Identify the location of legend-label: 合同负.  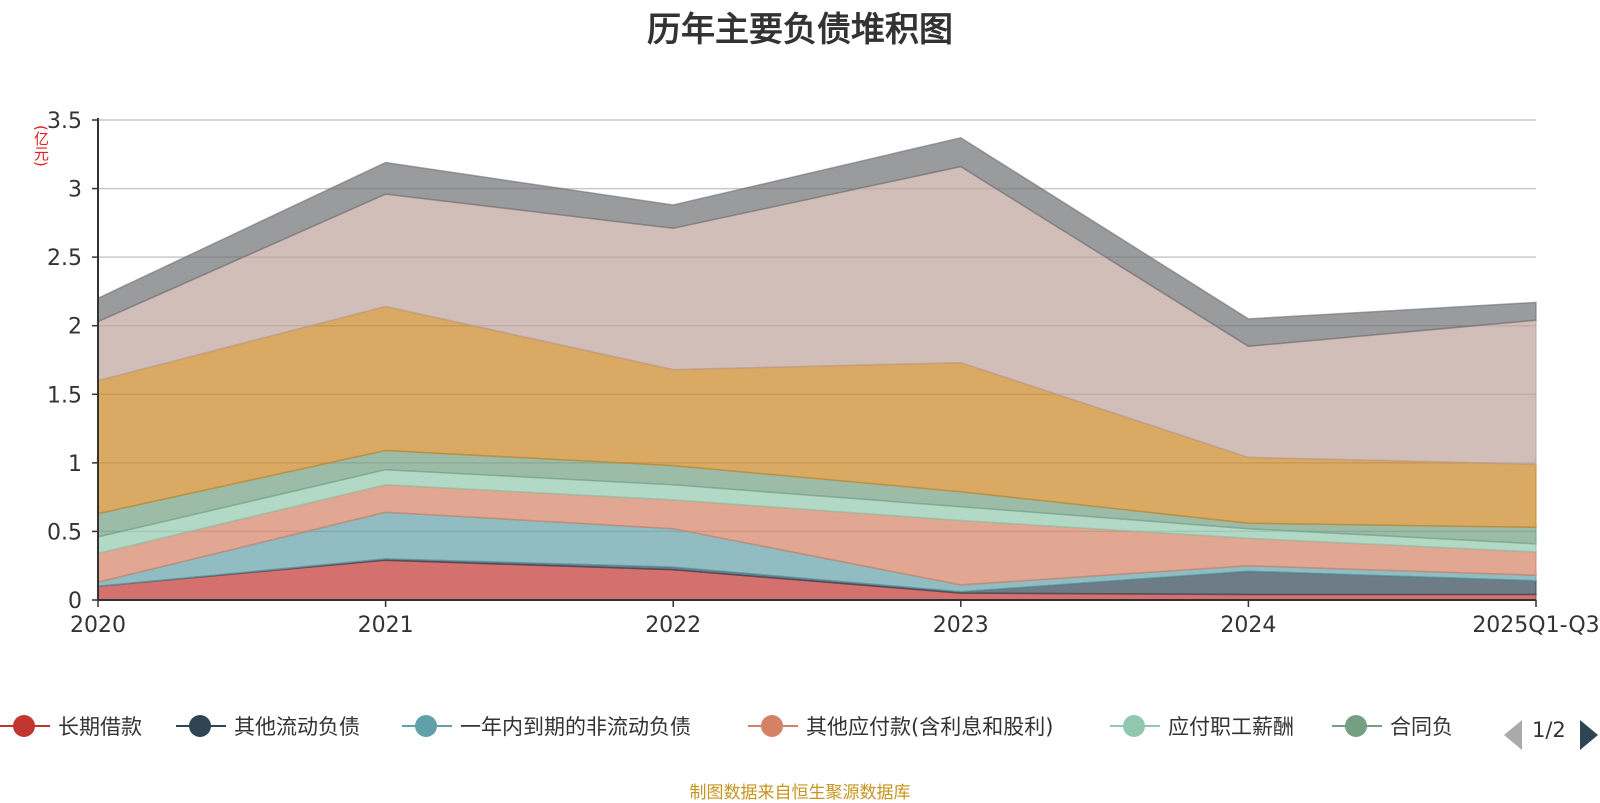
(1421, 727).